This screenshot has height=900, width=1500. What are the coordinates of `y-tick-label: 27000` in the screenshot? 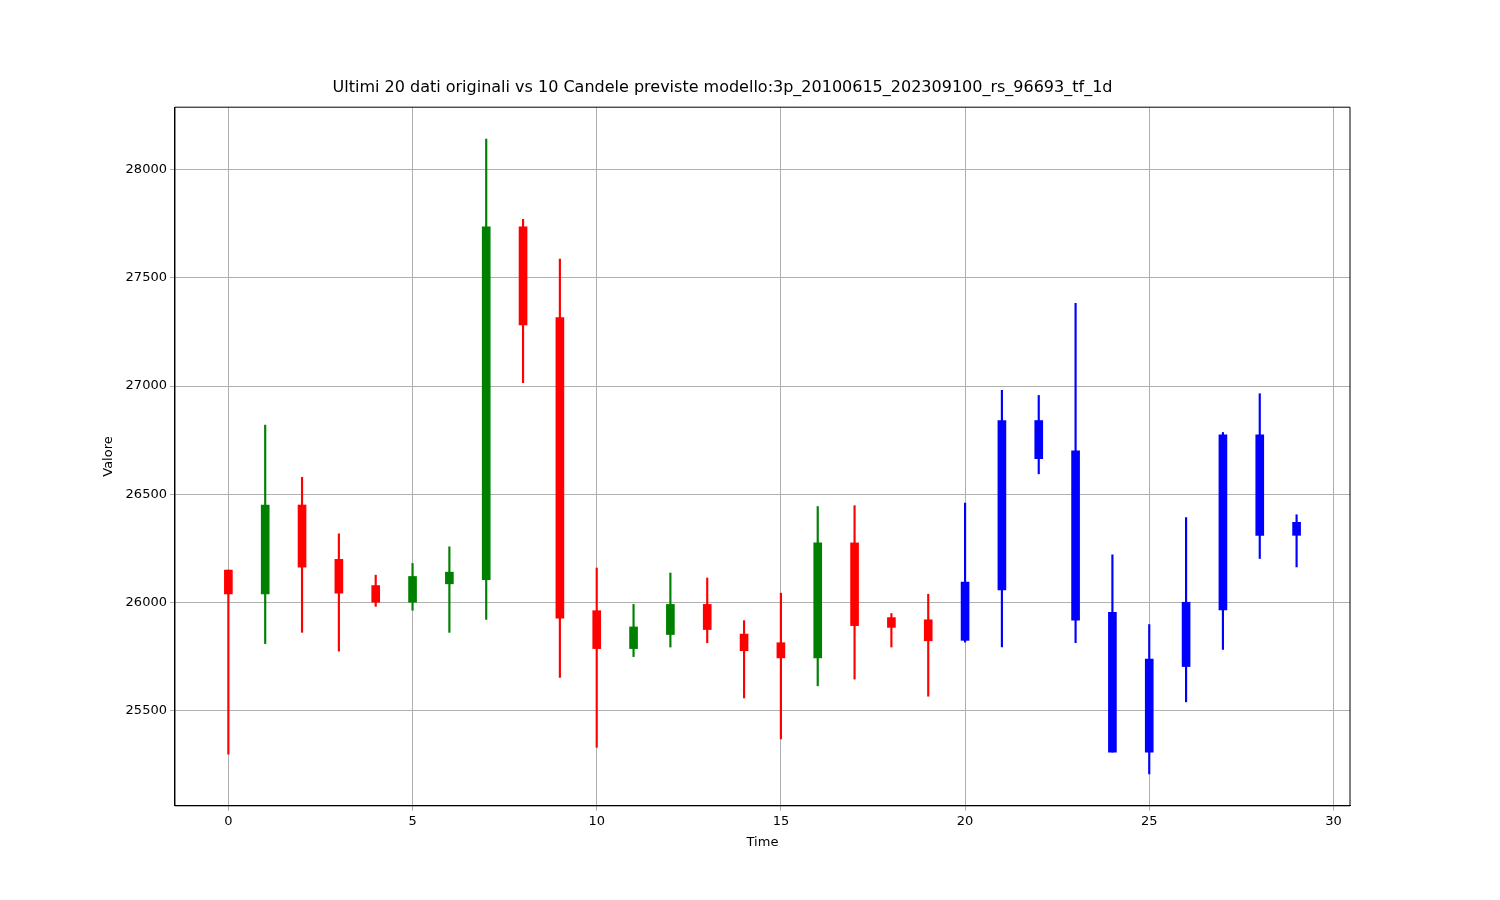 It's located at (146, 385).